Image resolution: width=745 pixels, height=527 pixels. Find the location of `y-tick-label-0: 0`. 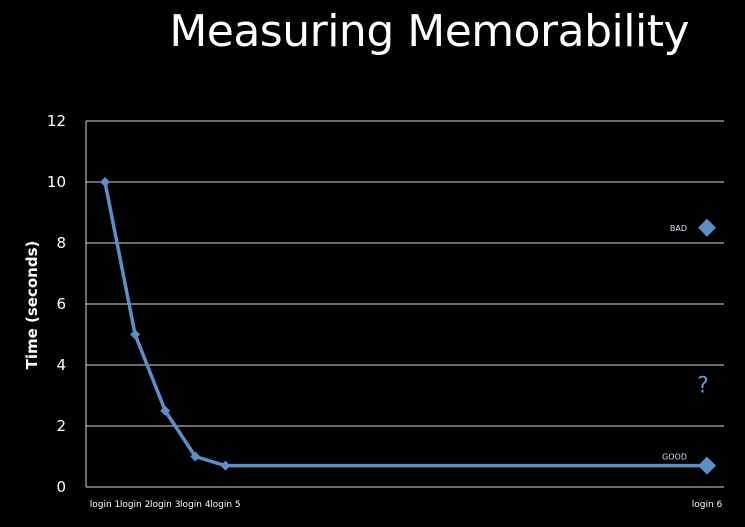

y-tick-label-0: 0 is located at coordinates (61, 487).